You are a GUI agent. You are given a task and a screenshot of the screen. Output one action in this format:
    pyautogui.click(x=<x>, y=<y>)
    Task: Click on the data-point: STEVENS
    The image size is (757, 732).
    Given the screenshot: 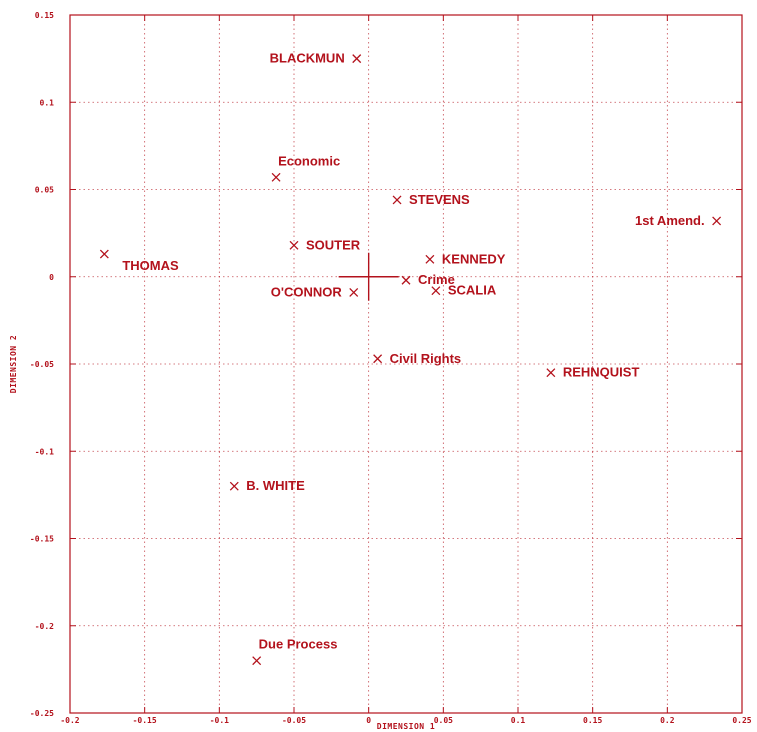 What is the action you would take?
    pyautogui.click(x=431, y=199)
    